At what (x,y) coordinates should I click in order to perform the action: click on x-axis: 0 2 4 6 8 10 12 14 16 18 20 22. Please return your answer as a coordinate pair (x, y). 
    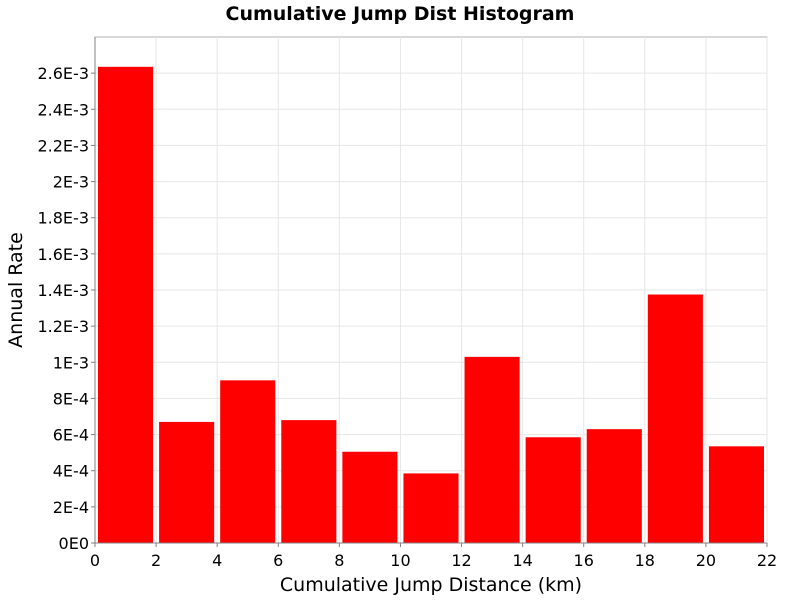
    Looking at the image, I should click on (433, 556).